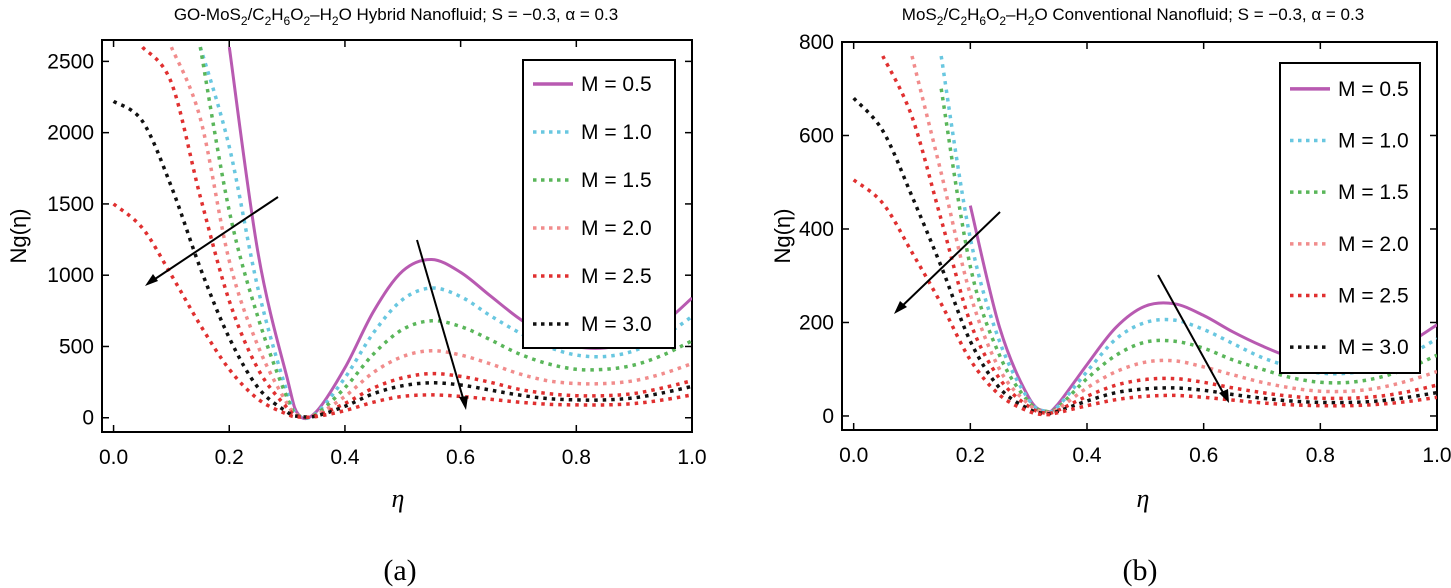 This screenshot has height=588, width=1451. What do you see at coordinates (1373, 89) in the screenshot?
I see `chart-b-legend-label: M = 0.5` at bounding box center [1373, 89].